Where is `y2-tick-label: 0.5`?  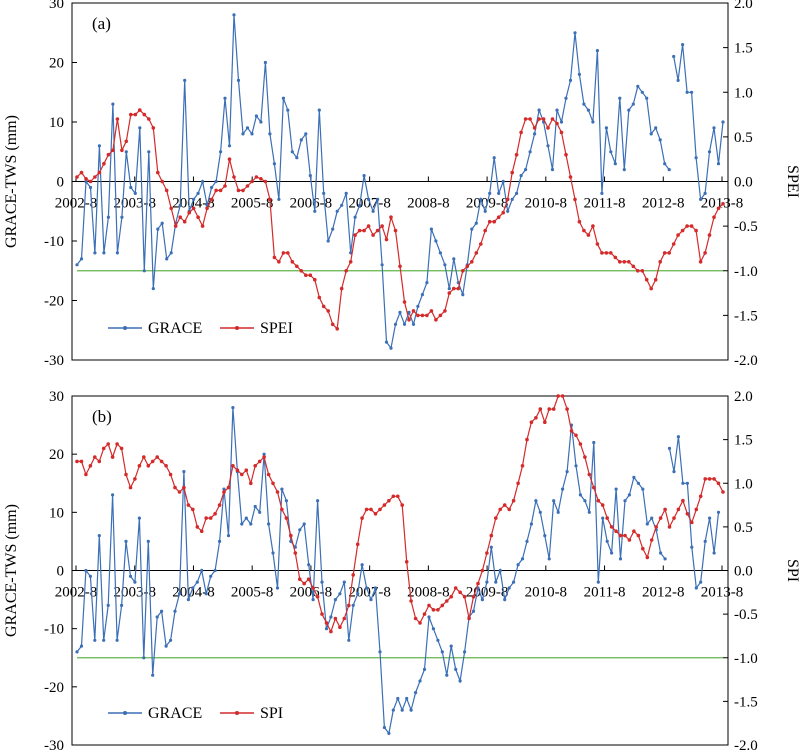
y2-tick-label: 0.5 is located at coordinates (743, 528).